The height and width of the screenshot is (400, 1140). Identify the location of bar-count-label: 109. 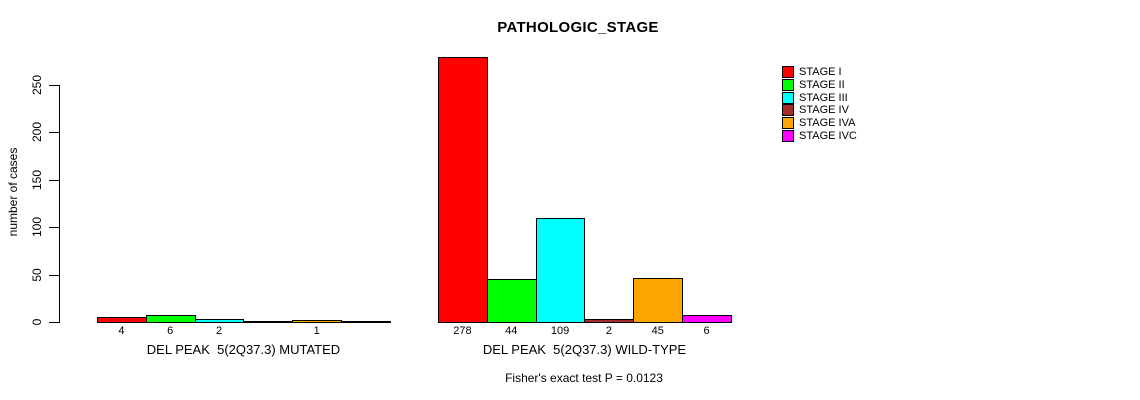
(560, 331).